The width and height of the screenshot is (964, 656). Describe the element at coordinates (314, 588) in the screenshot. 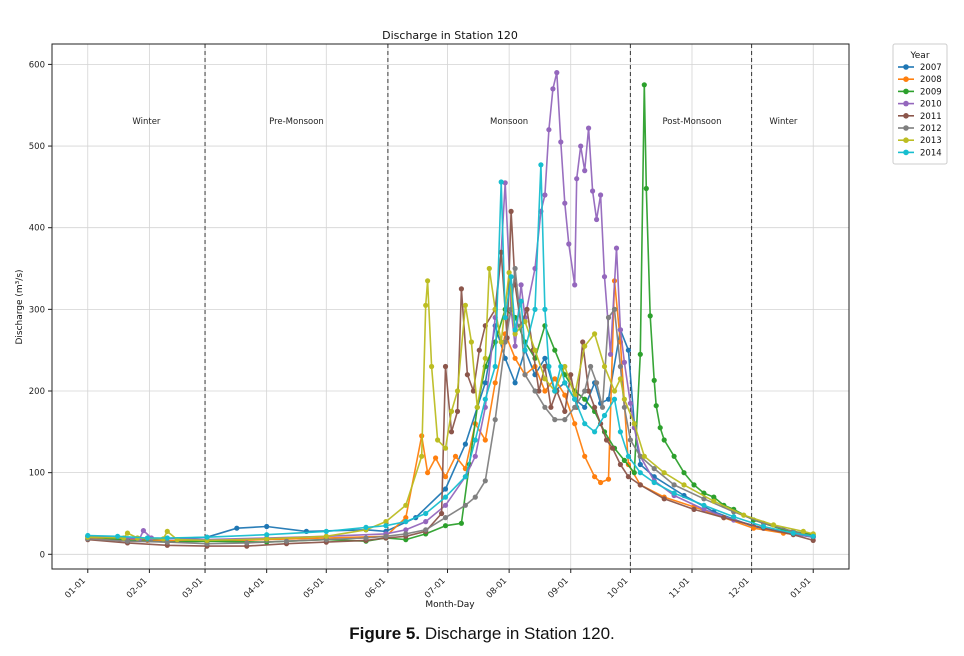

I see `x-tick-label: 05-01` at that location.